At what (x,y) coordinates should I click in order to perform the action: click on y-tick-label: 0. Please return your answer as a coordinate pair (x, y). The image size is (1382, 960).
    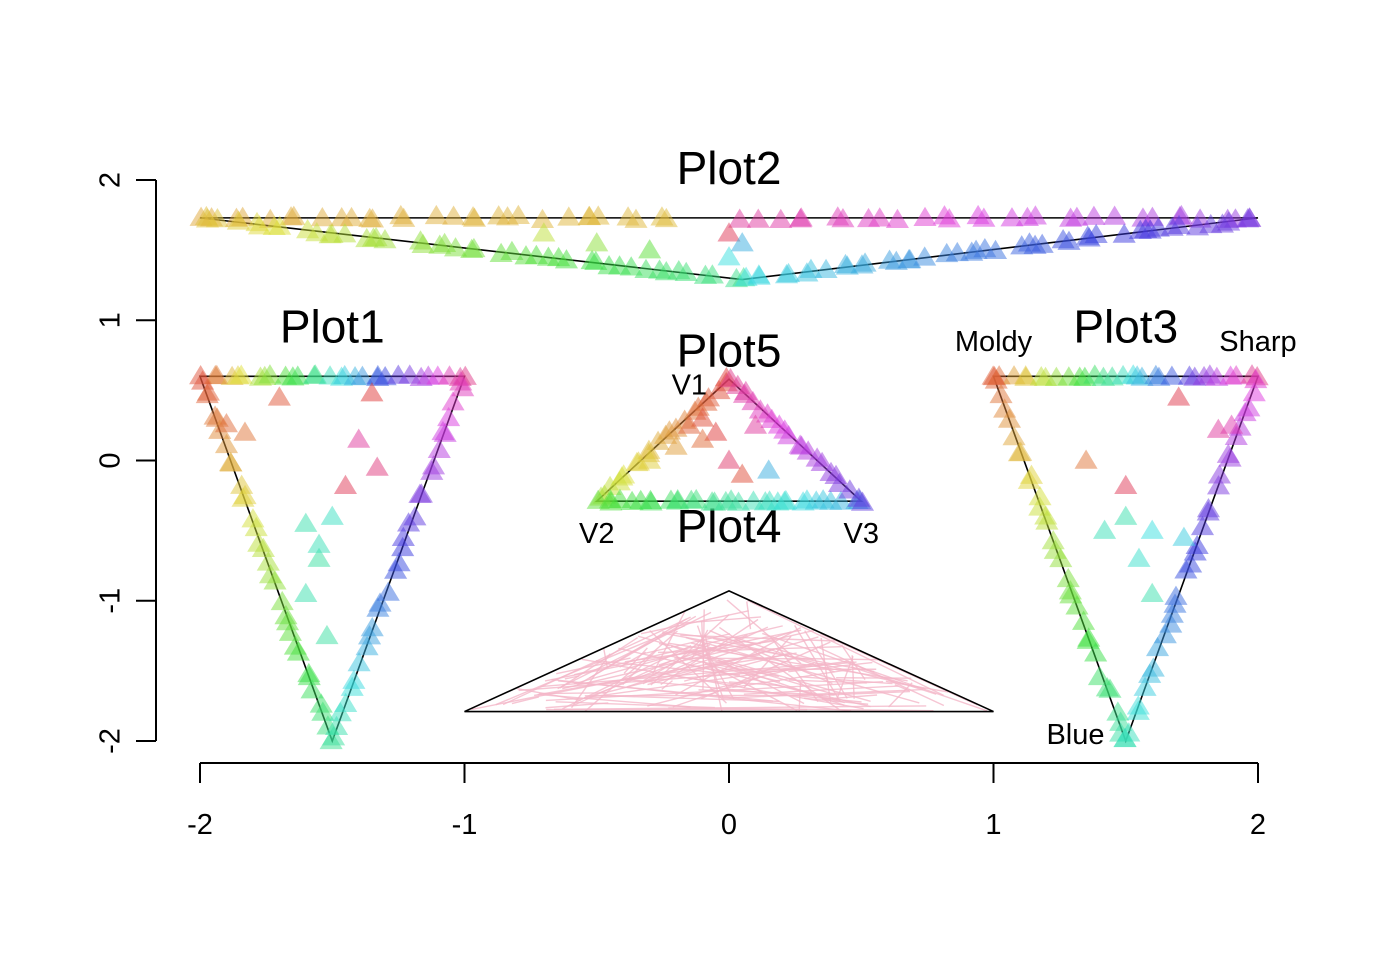
    Looking at the image, I should click on (111, 460).